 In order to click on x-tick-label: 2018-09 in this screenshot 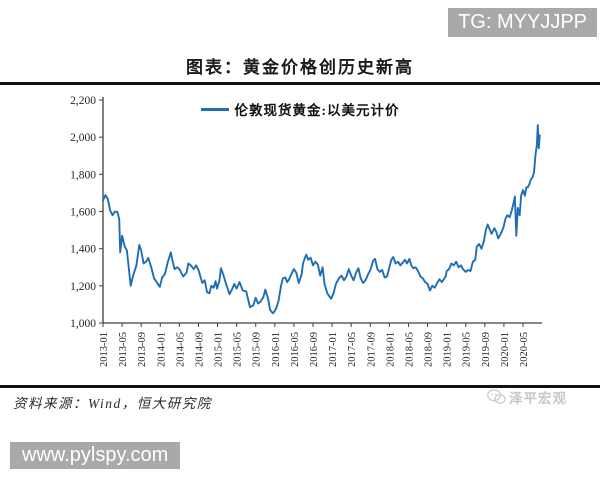, I will do `click(429, 349)`.